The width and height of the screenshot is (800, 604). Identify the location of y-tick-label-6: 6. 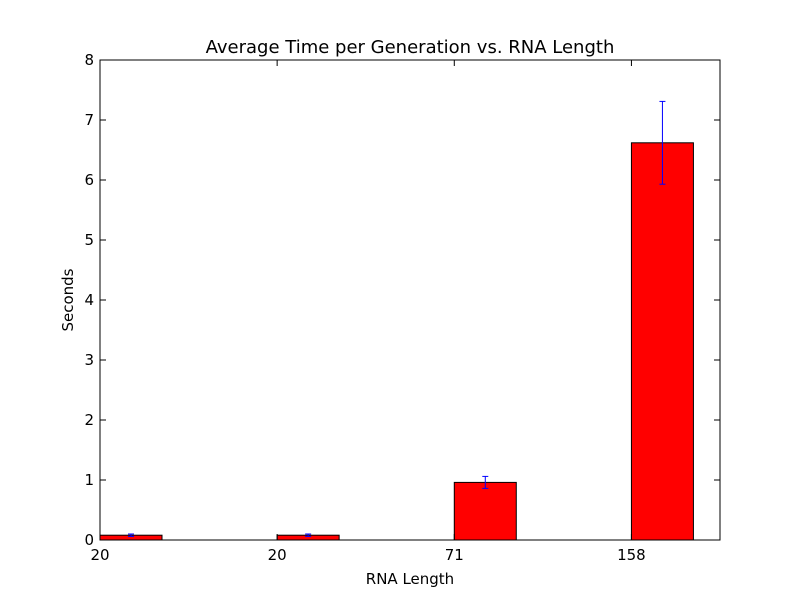
(89, 180).